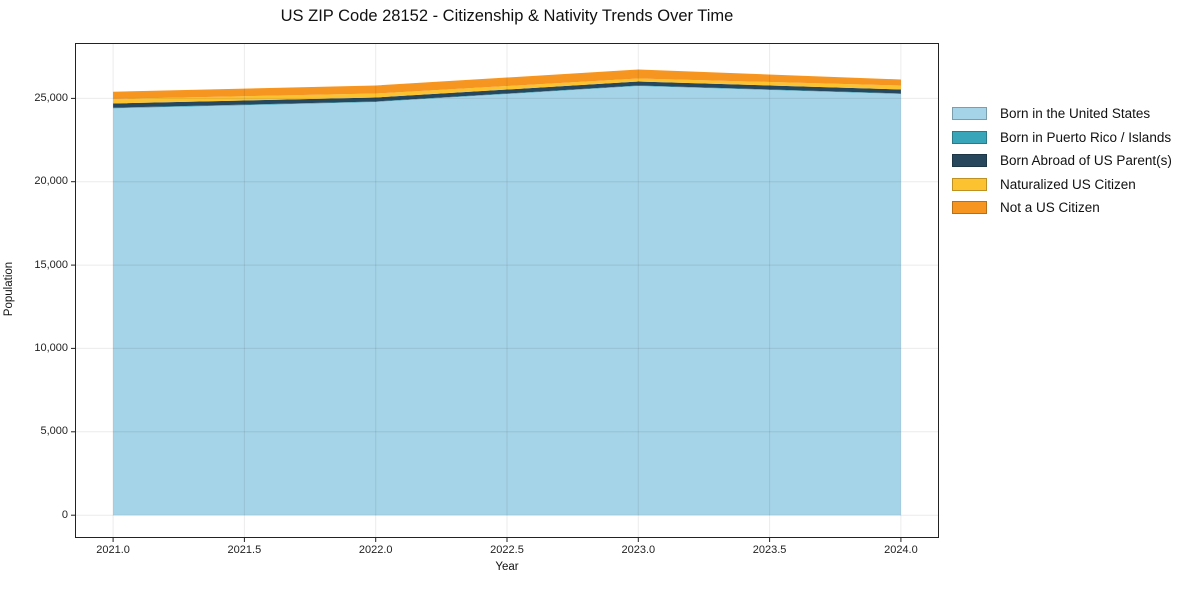  I want to click on x-tick-label: 2022.0, so click(375, 550).